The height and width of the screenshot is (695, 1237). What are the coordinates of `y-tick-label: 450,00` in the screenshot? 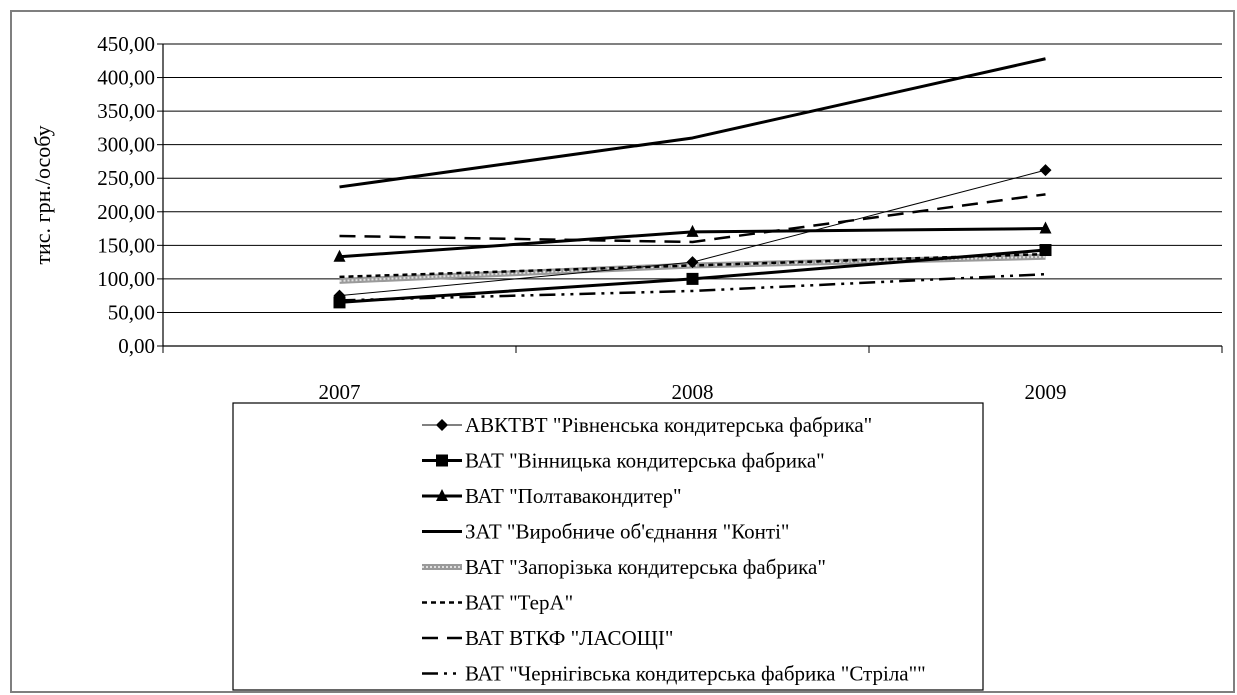 It's located at (126, 44).